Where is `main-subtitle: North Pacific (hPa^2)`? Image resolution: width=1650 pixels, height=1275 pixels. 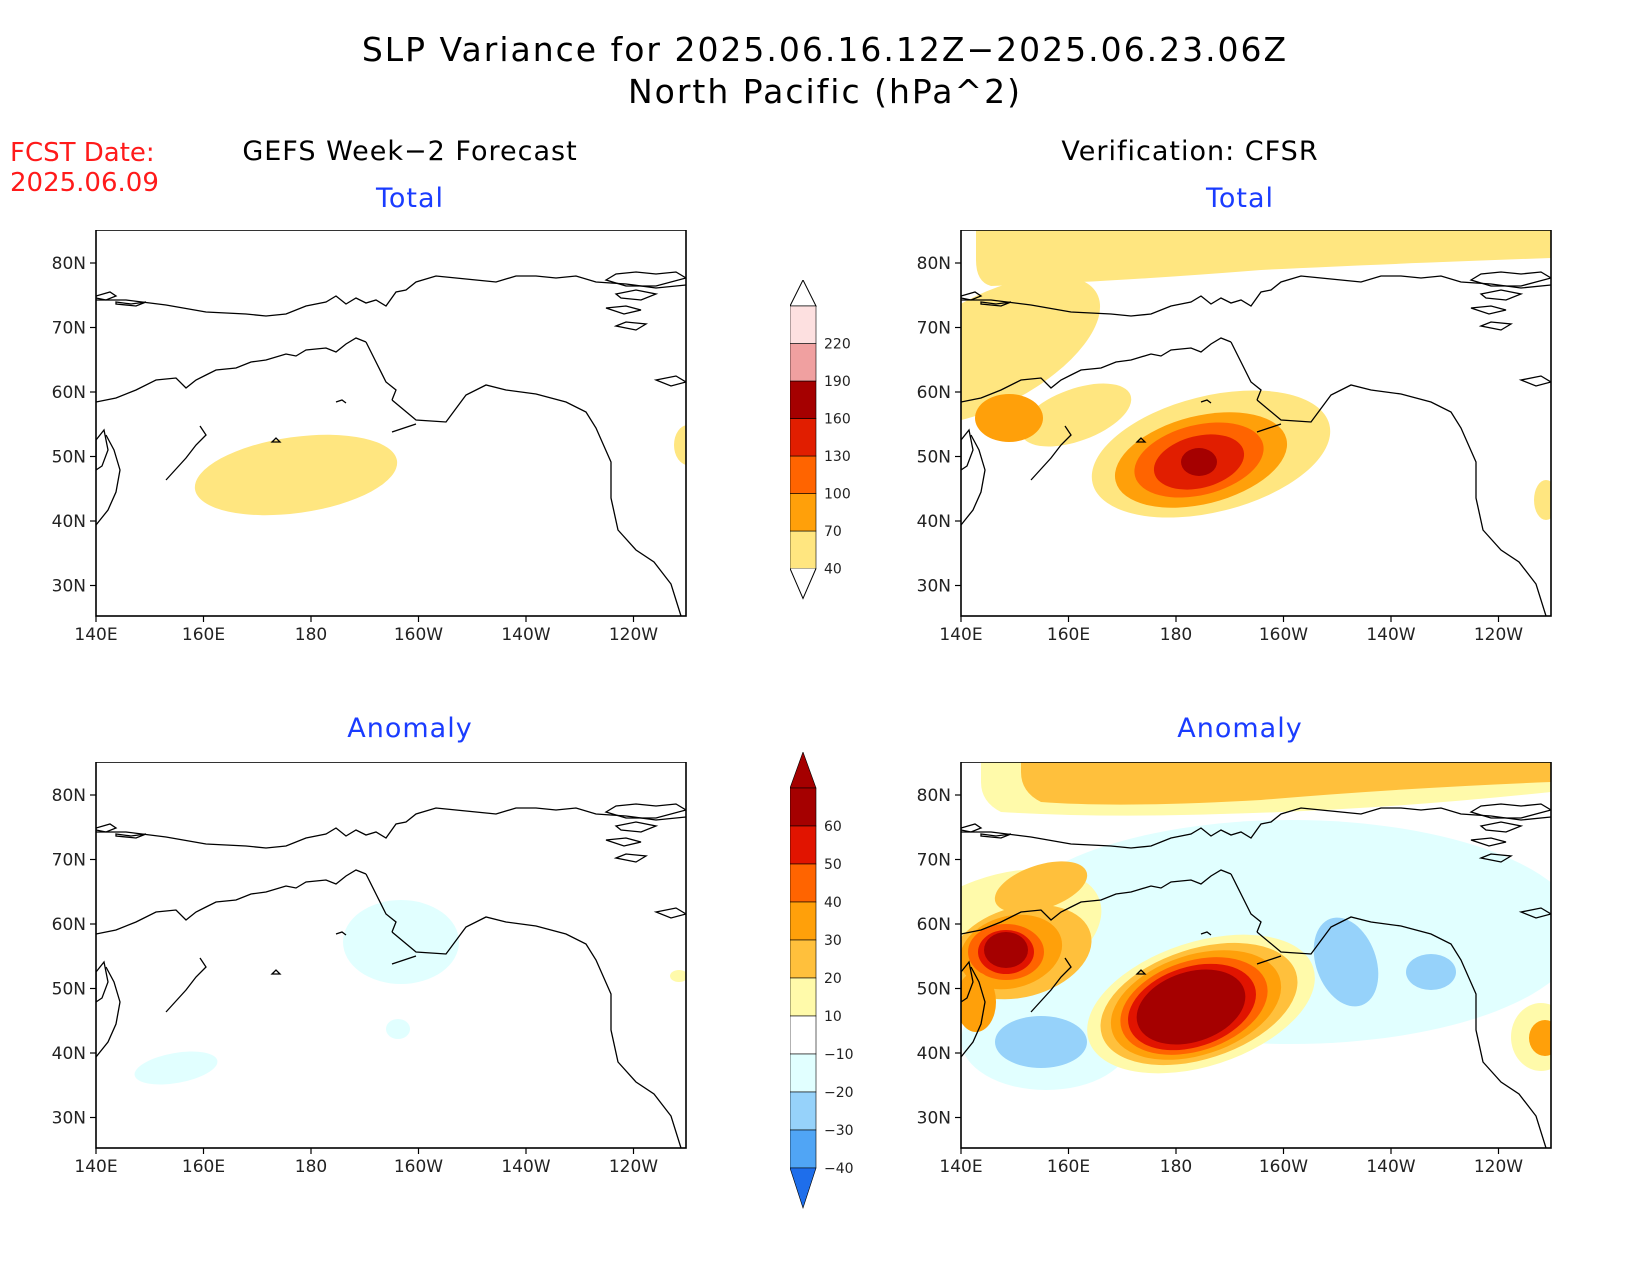 main-subtitle: North Pacific (hPa^2) is located at coordinates (825, 91).